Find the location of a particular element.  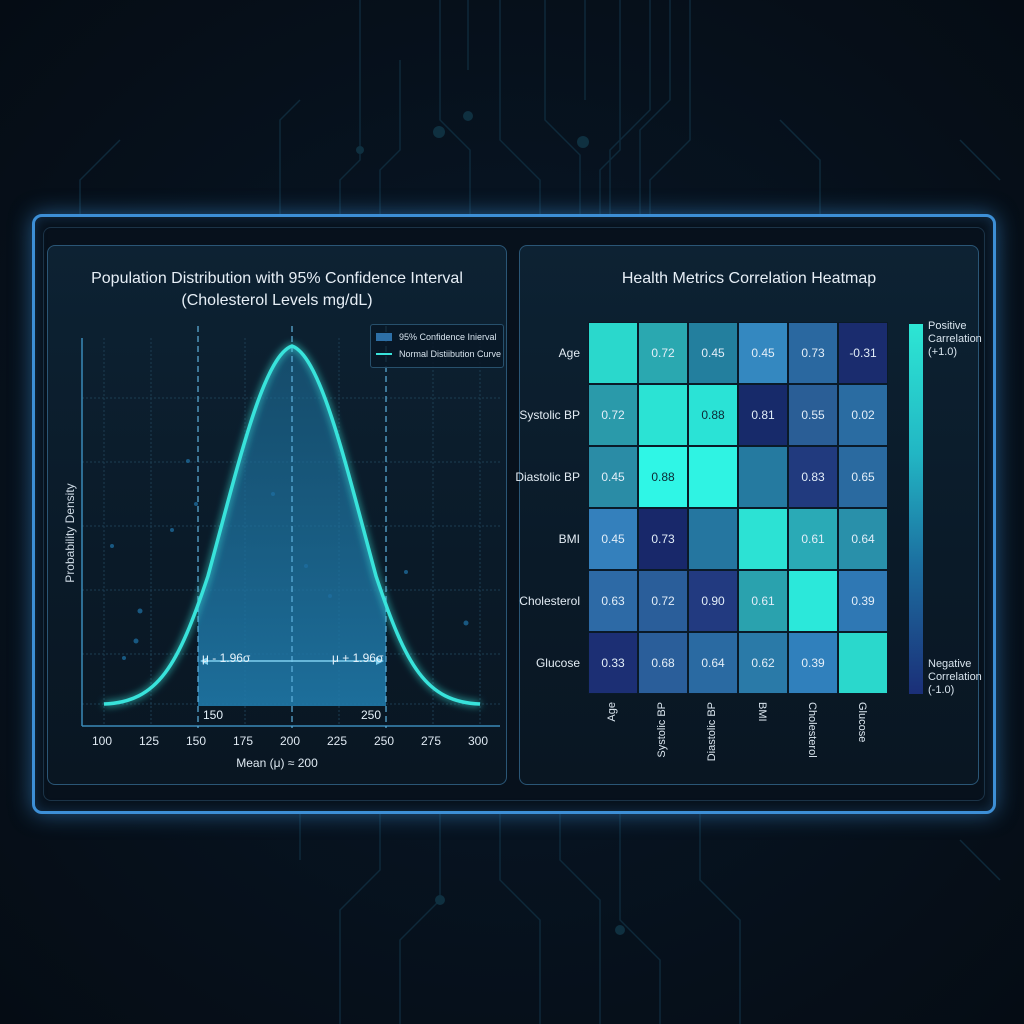

row-label-age: Age is located at coordinates (569, 353).